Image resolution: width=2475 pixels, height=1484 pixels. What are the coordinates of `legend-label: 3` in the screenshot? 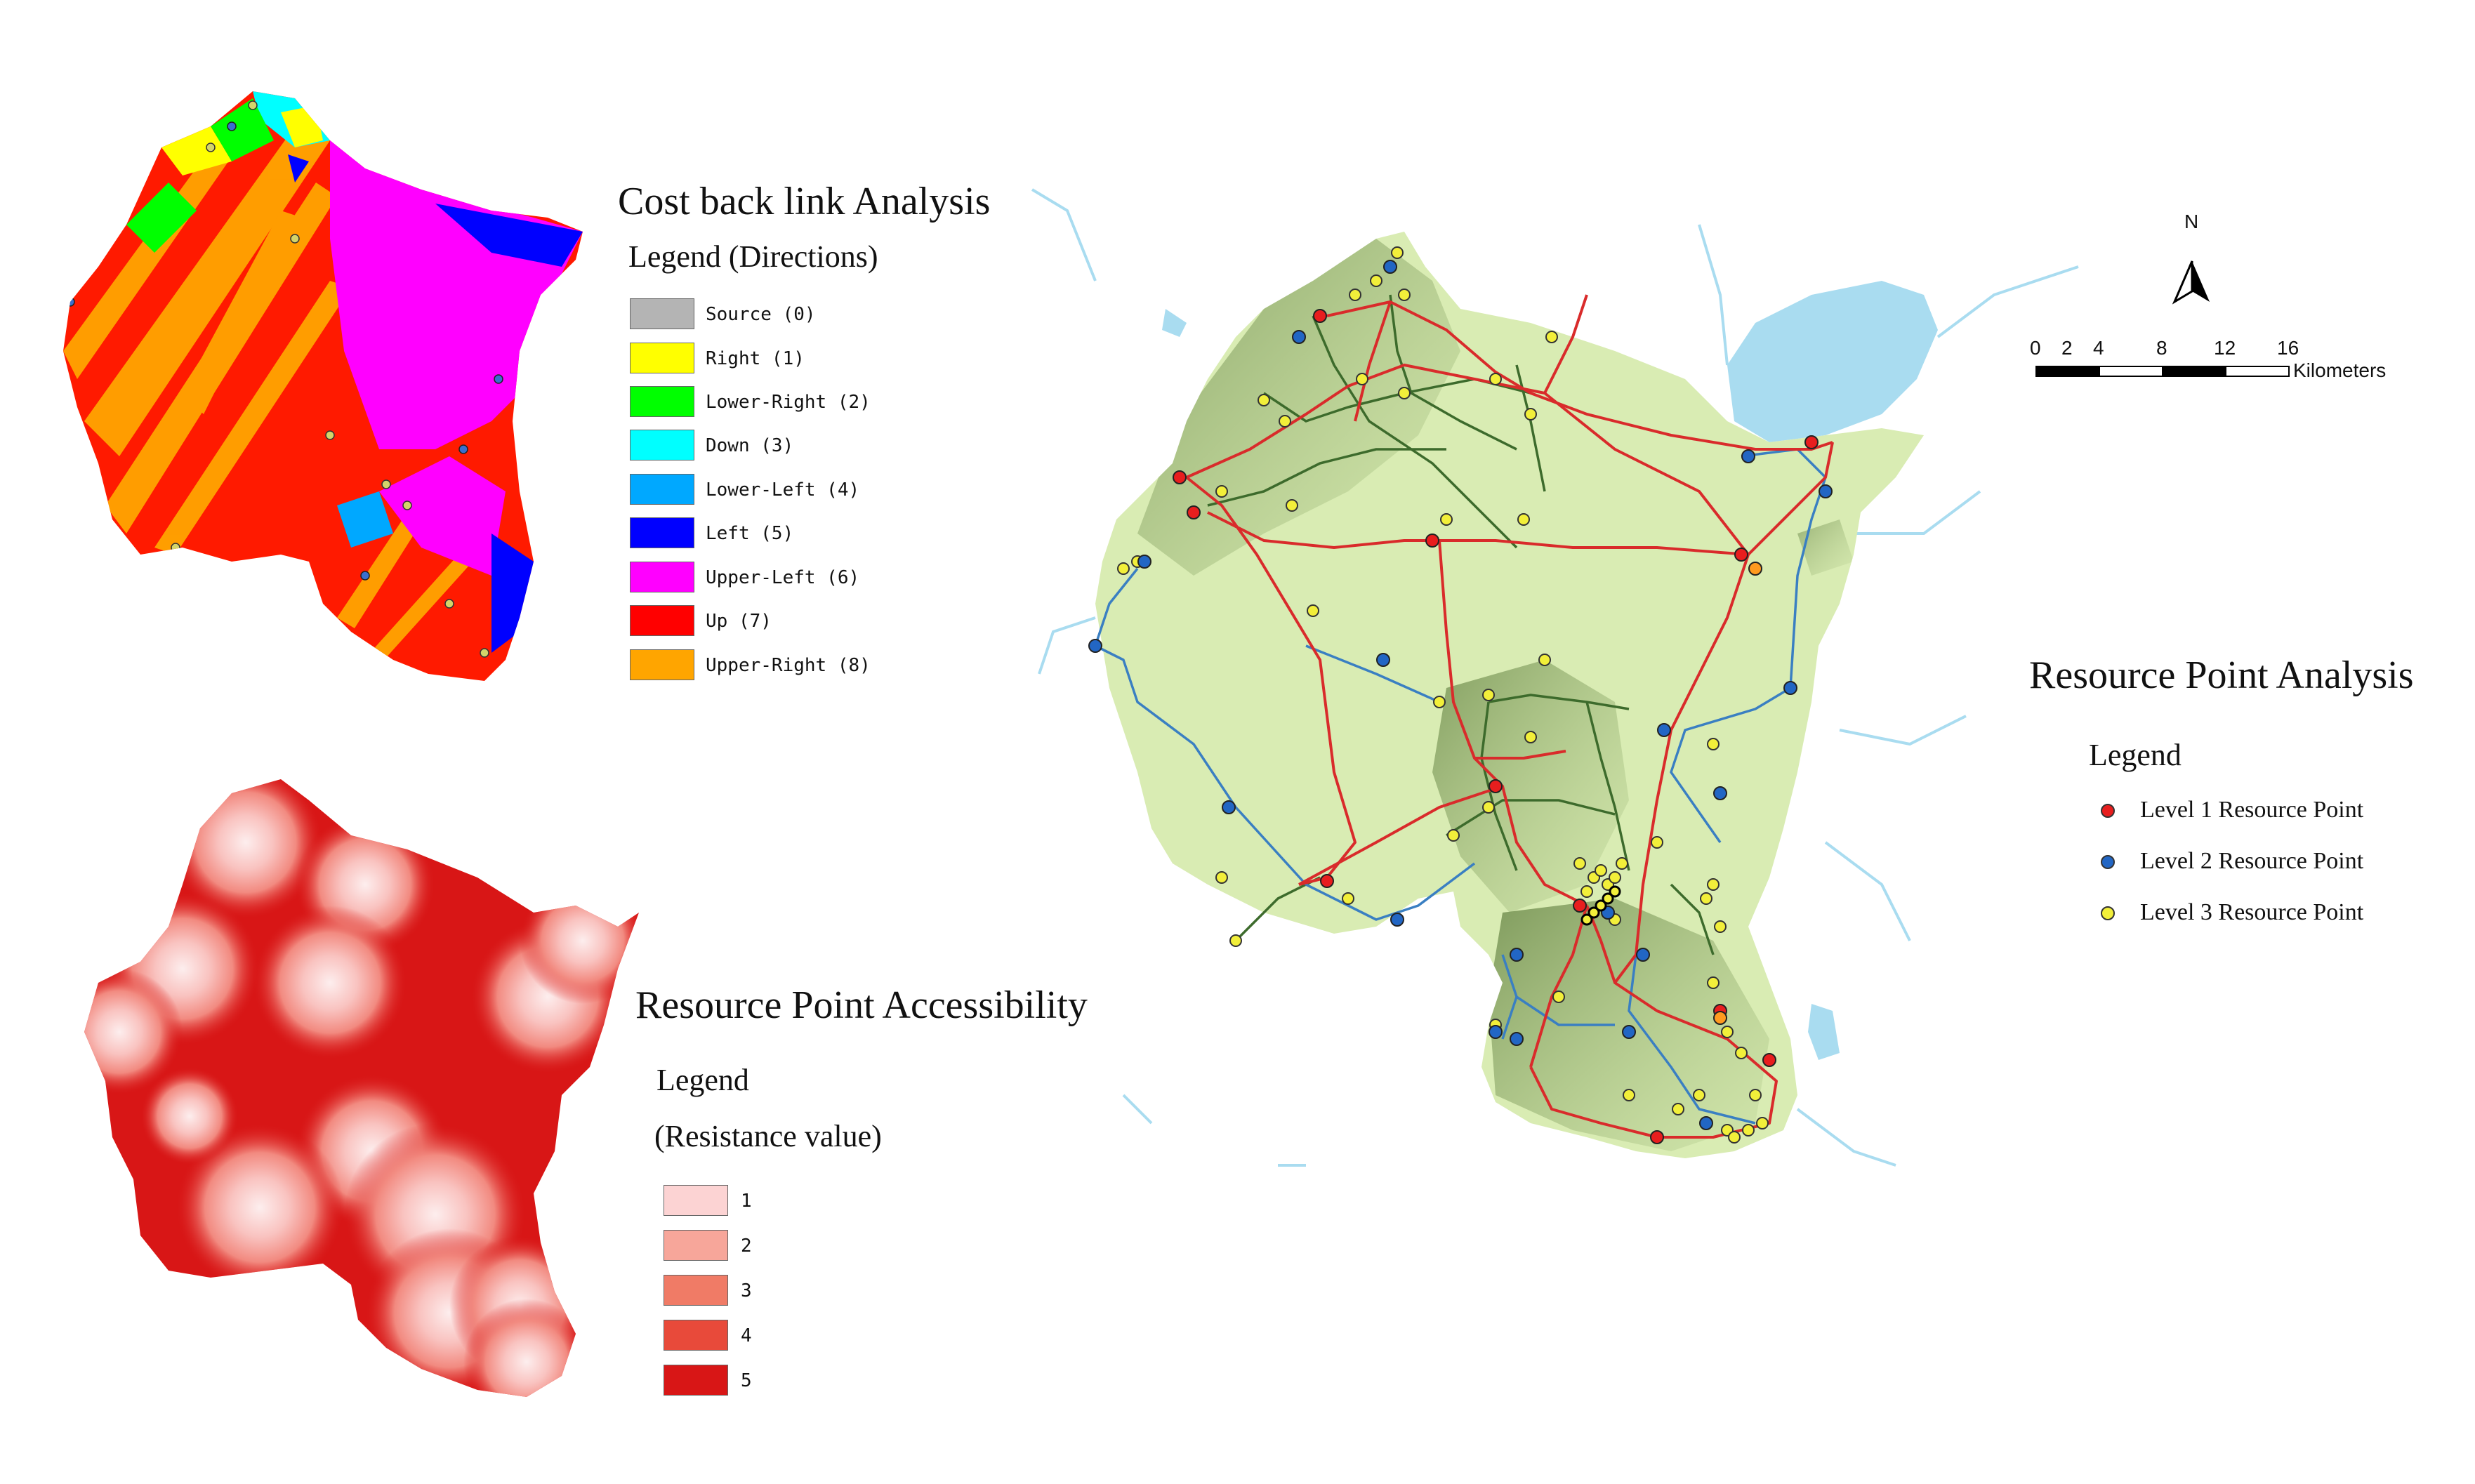 It's located at (746, 1290).